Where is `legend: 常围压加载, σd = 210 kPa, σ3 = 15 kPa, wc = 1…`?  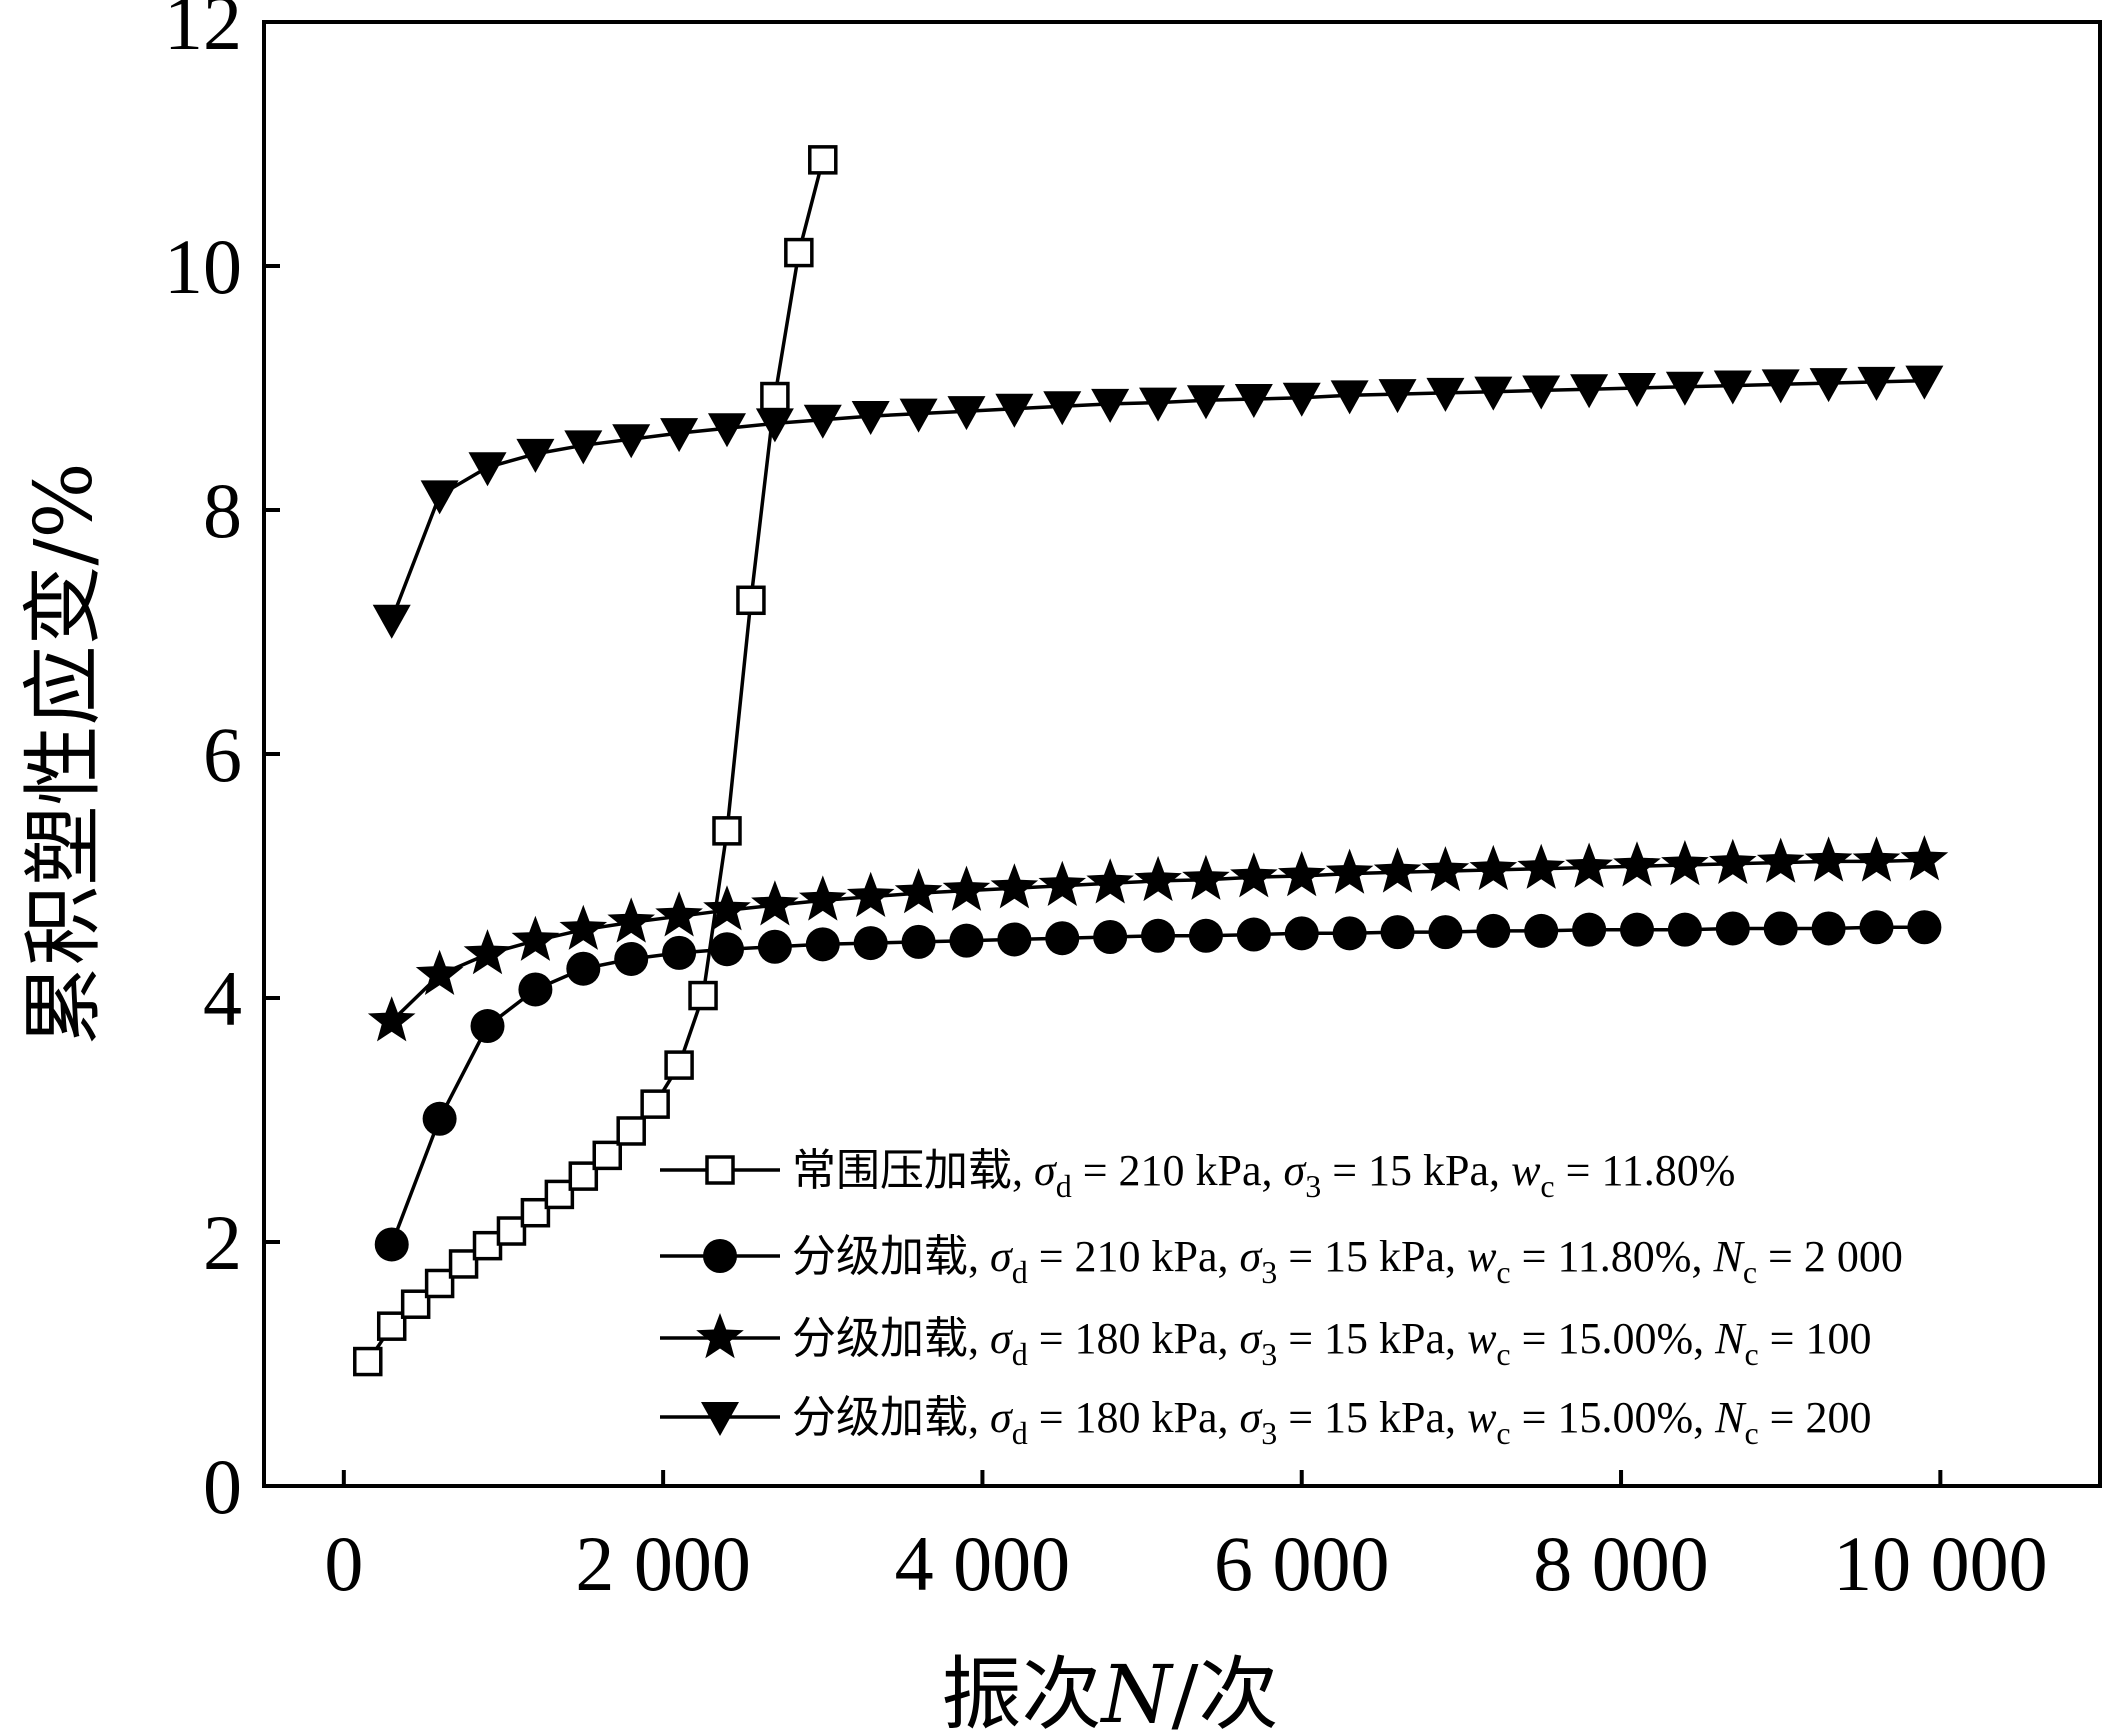 legend: 常围压加载, σd = 210 kPa, σ3 = 15 kPa, wc = 1… is located at coordinates (1281, 1298).